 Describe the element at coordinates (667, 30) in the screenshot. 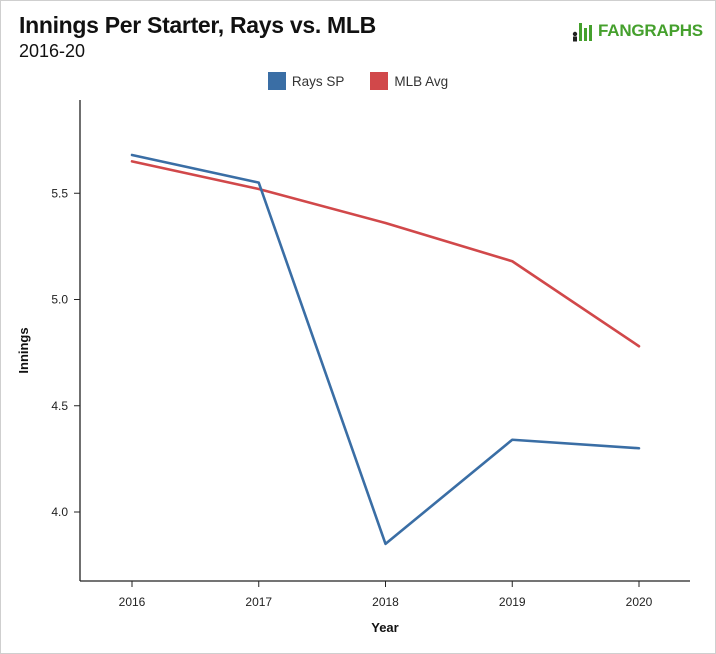

I see `logo-text-graphs: GRAPHS` at that location.